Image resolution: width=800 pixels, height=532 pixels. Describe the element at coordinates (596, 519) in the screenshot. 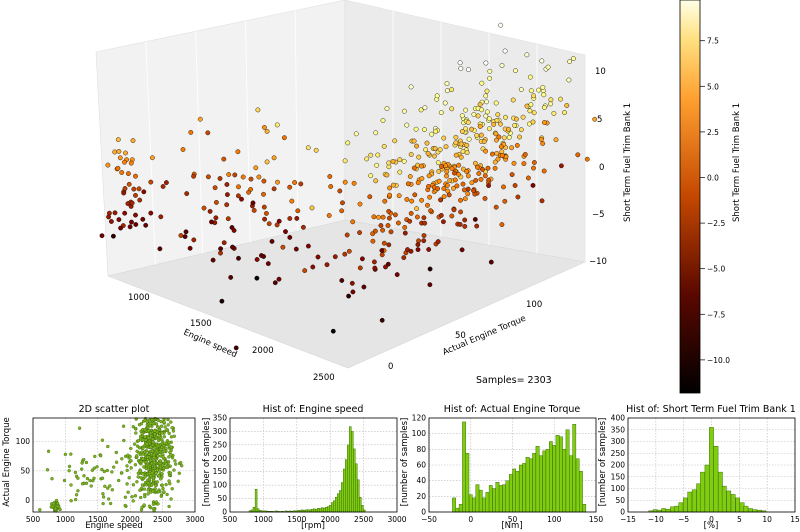

I see `x-tick-label: 150` at that location.